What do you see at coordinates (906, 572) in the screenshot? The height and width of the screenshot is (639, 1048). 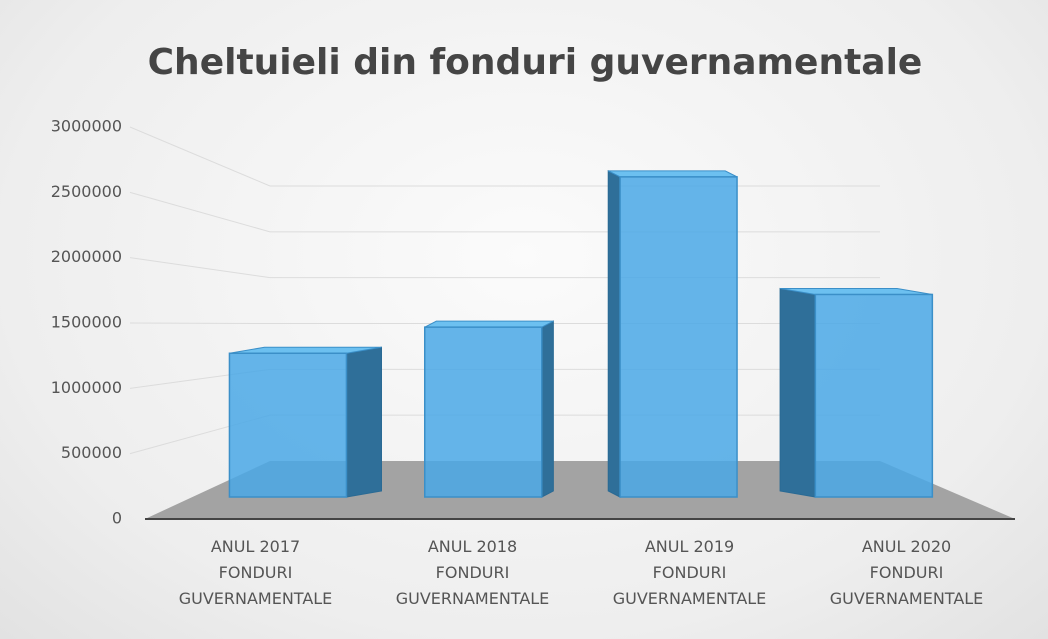 I see `x-tick-label: ANUL 2020 FONDURI GUVERNAMENTALE` at bounding box center [906, 572].